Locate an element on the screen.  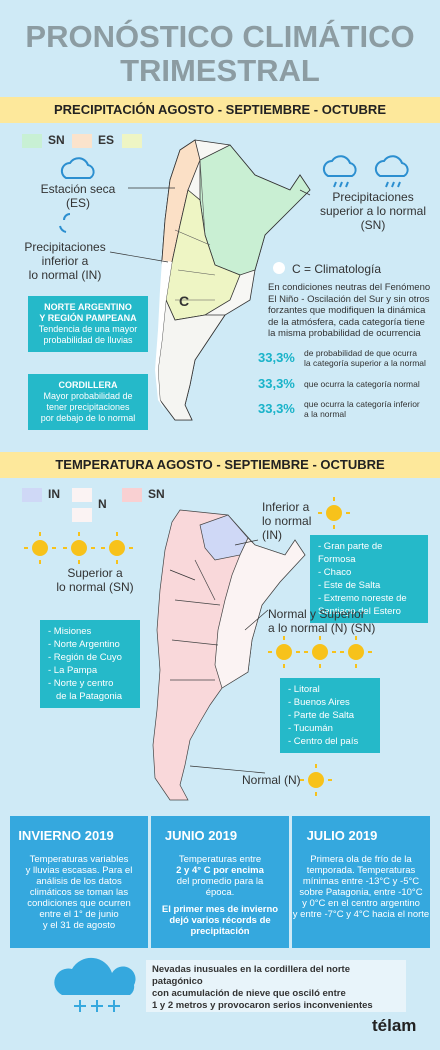
text-line: Superior a is located at coordinates (95, 573).